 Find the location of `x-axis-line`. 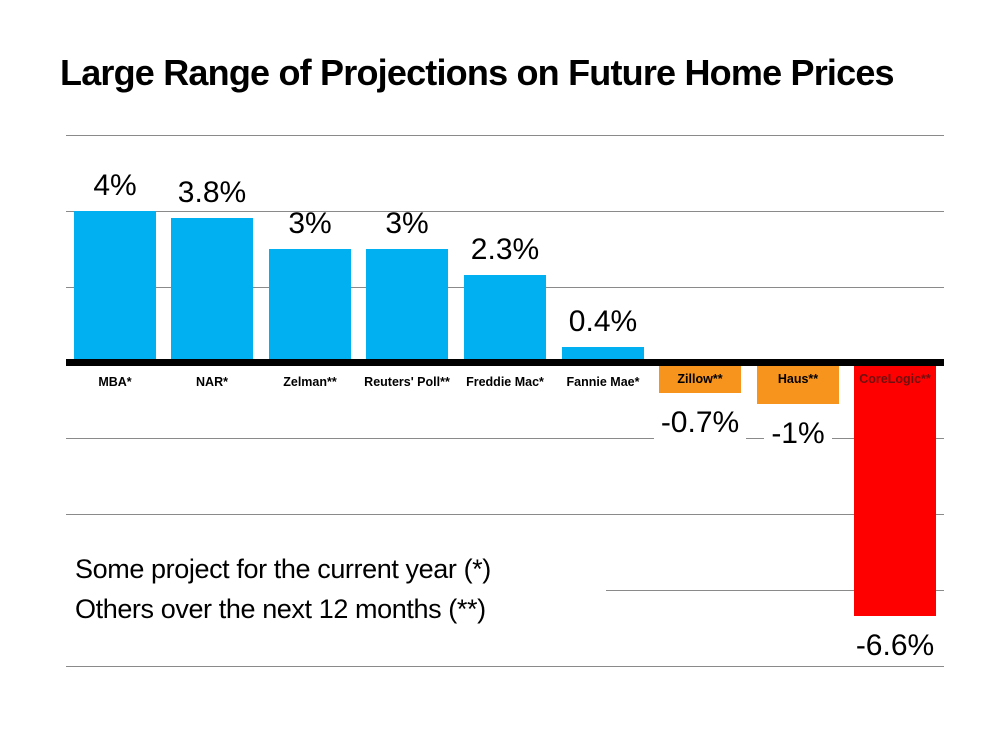

x-axis-line is located at coordinates (505, 362).